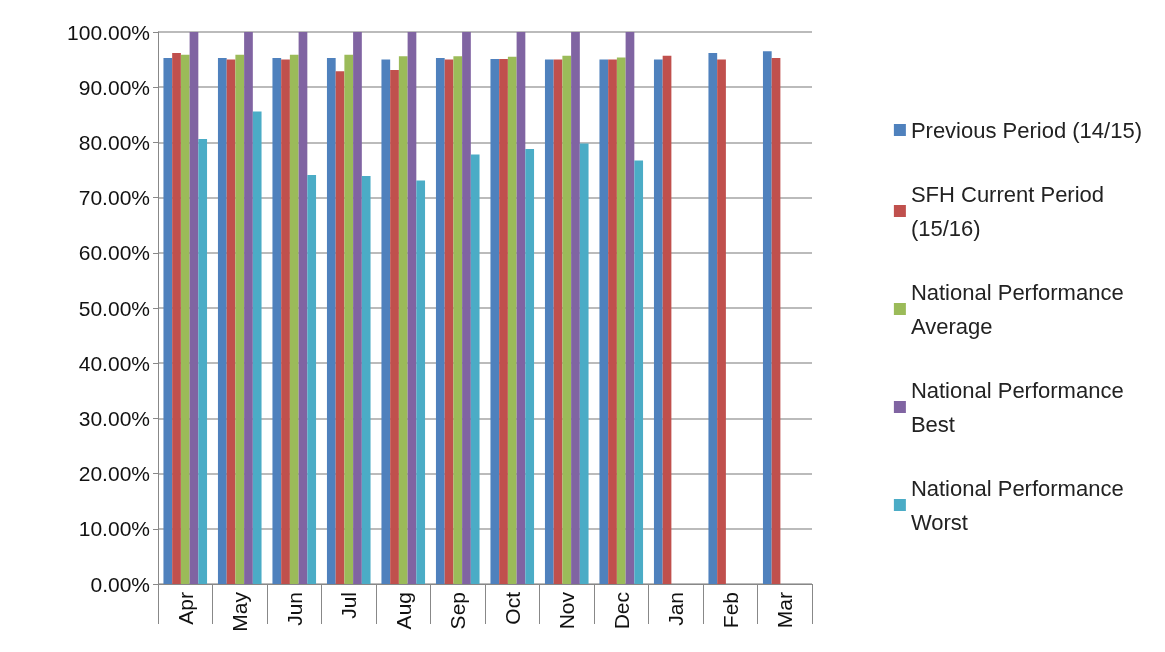 The image size is (1165, 652). I want to click on y-tick-label: 10.00%, so click(114, 529).